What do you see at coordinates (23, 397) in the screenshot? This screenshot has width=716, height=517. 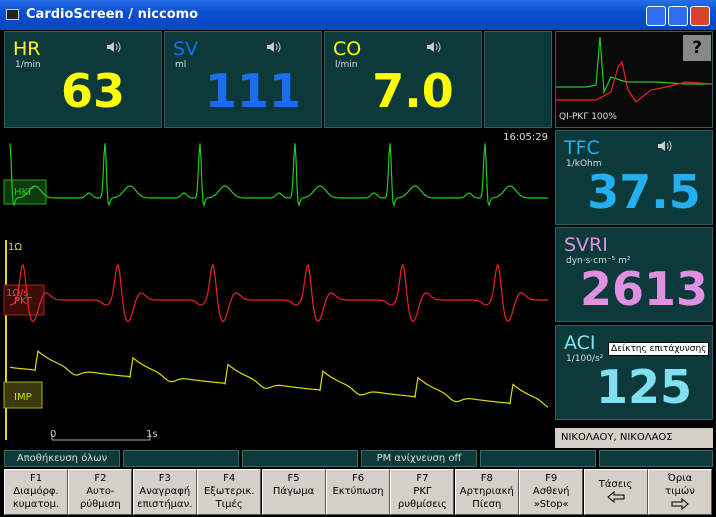 I see `imp-label: IMP` at bounding box center [23, 397].